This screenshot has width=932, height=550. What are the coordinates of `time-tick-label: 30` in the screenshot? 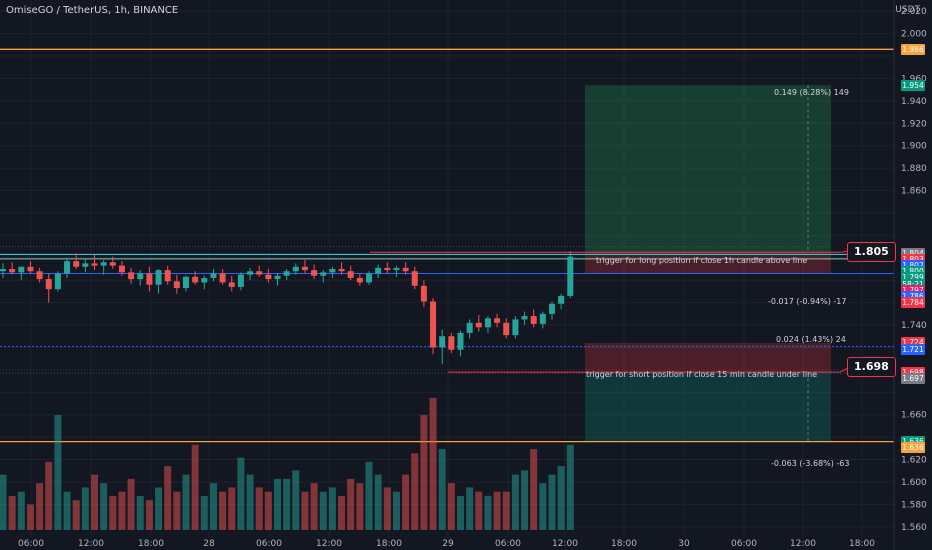 It's located at (684, 544).